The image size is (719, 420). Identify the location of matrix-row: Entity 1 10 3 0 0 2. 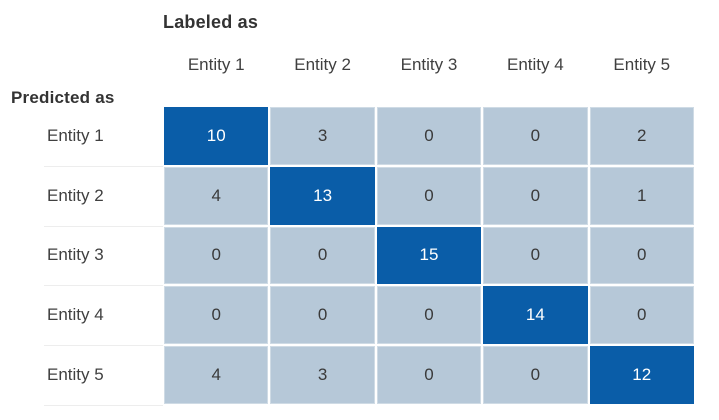
(359, 136).